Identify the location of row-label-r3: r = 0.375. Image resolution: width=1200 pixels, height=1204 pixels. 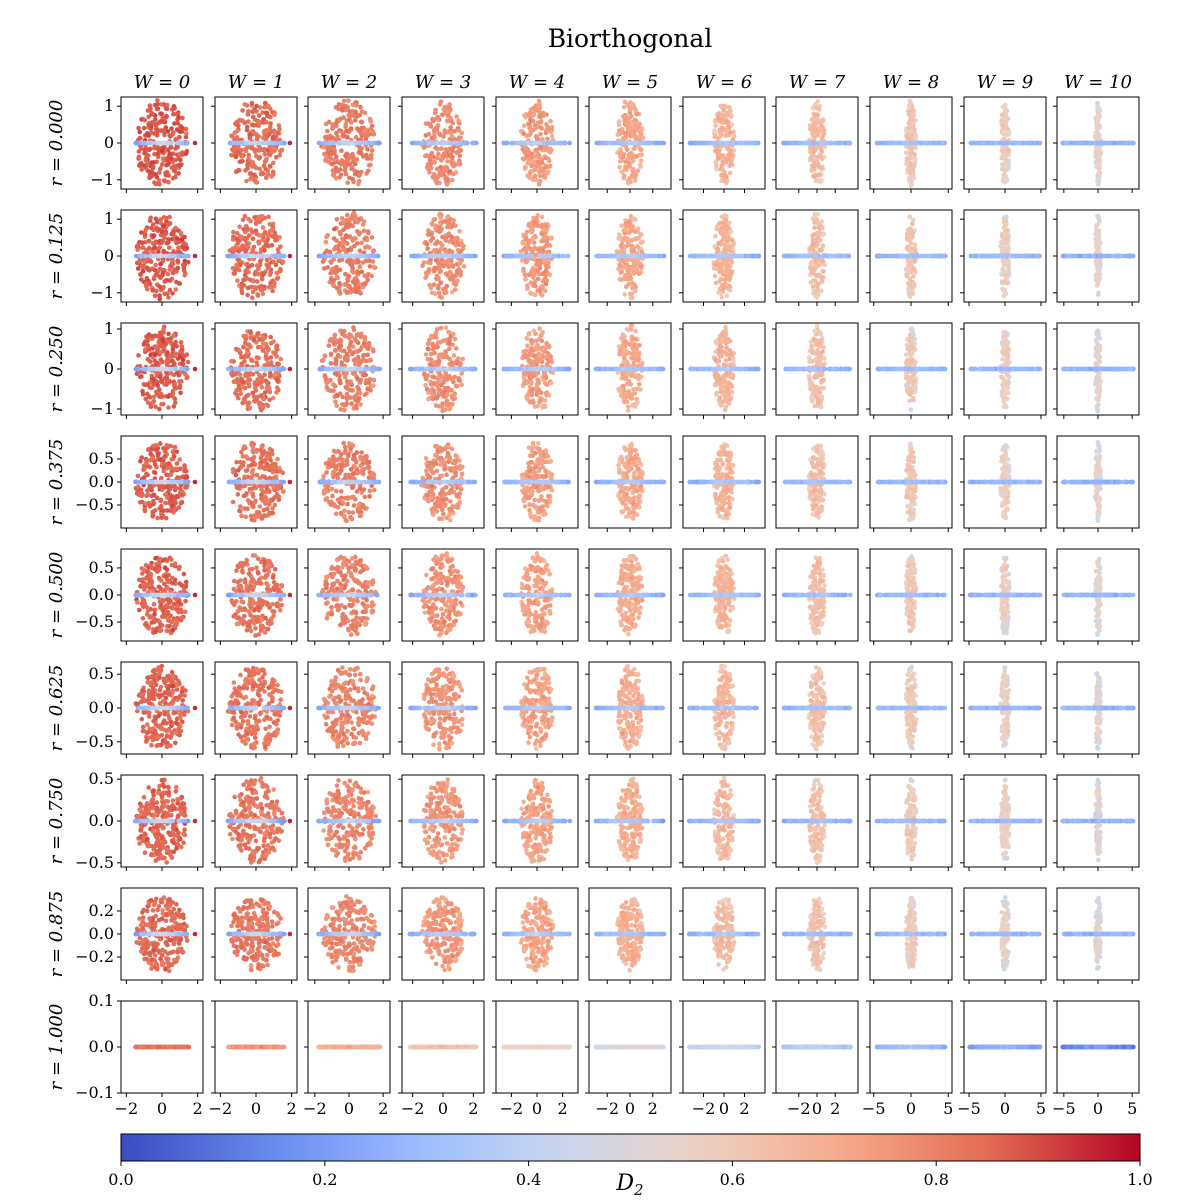
(56, 482).